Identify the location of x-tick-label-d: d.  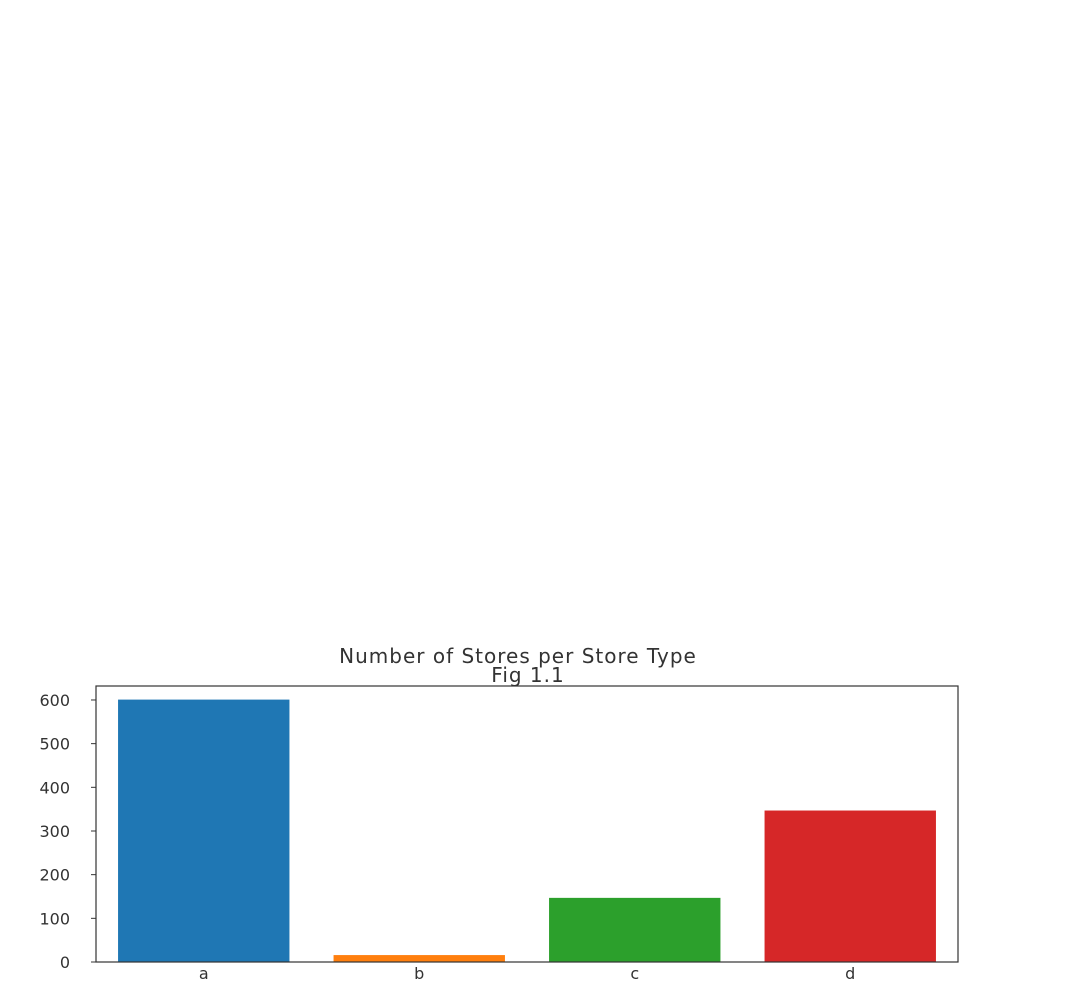
(850, 973).